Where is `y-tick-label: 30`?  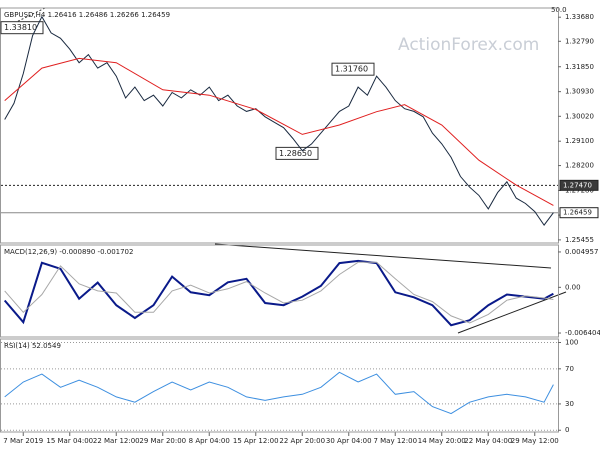
y-tick-label: 30 is located at coordinates (569, 404).